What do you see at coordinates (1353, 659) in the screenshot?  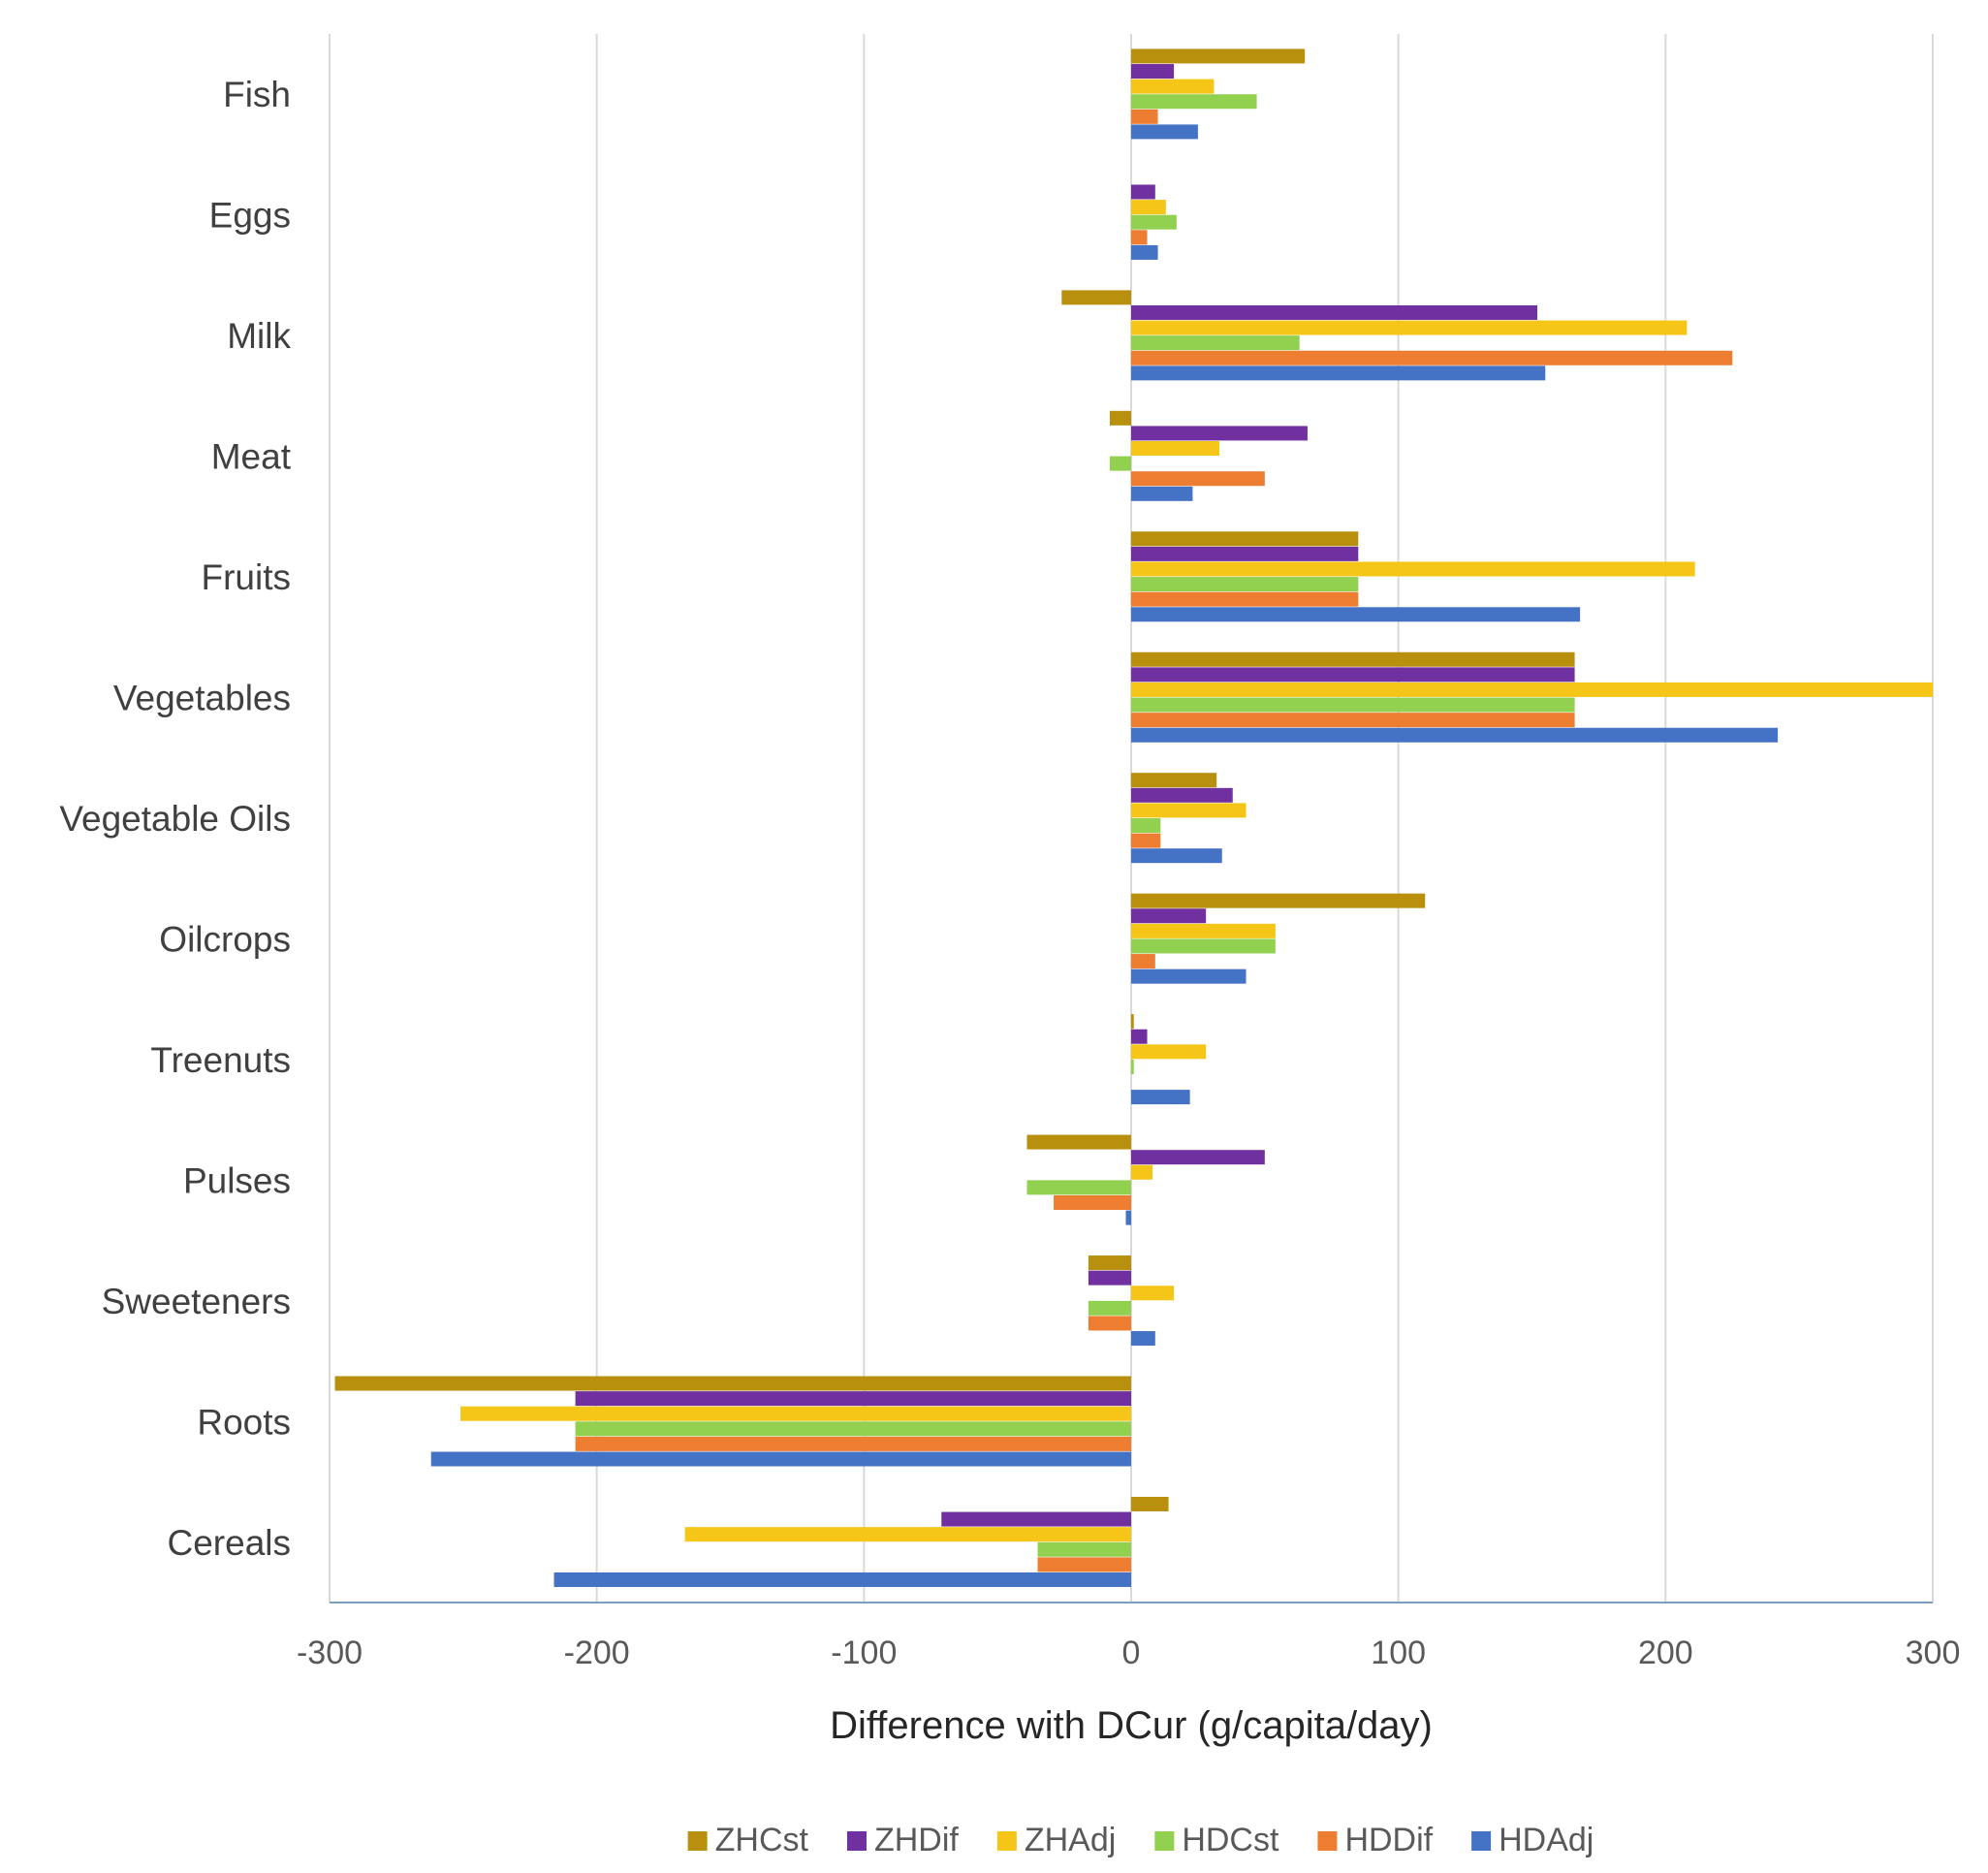 I see `bar-vegetables-zhcst` at bounding box center [1353, 659].